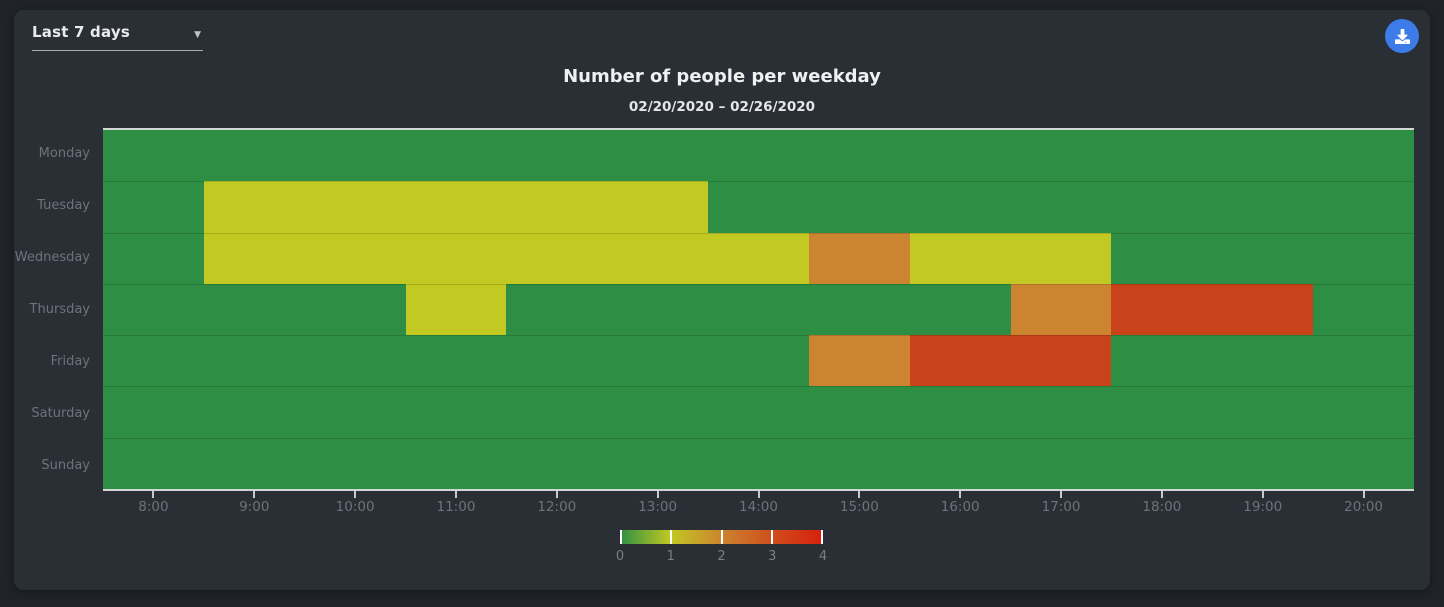 The height and width of the screenshot is (607, 1444). I want to click on legend-label: 0, so click(620, 556).